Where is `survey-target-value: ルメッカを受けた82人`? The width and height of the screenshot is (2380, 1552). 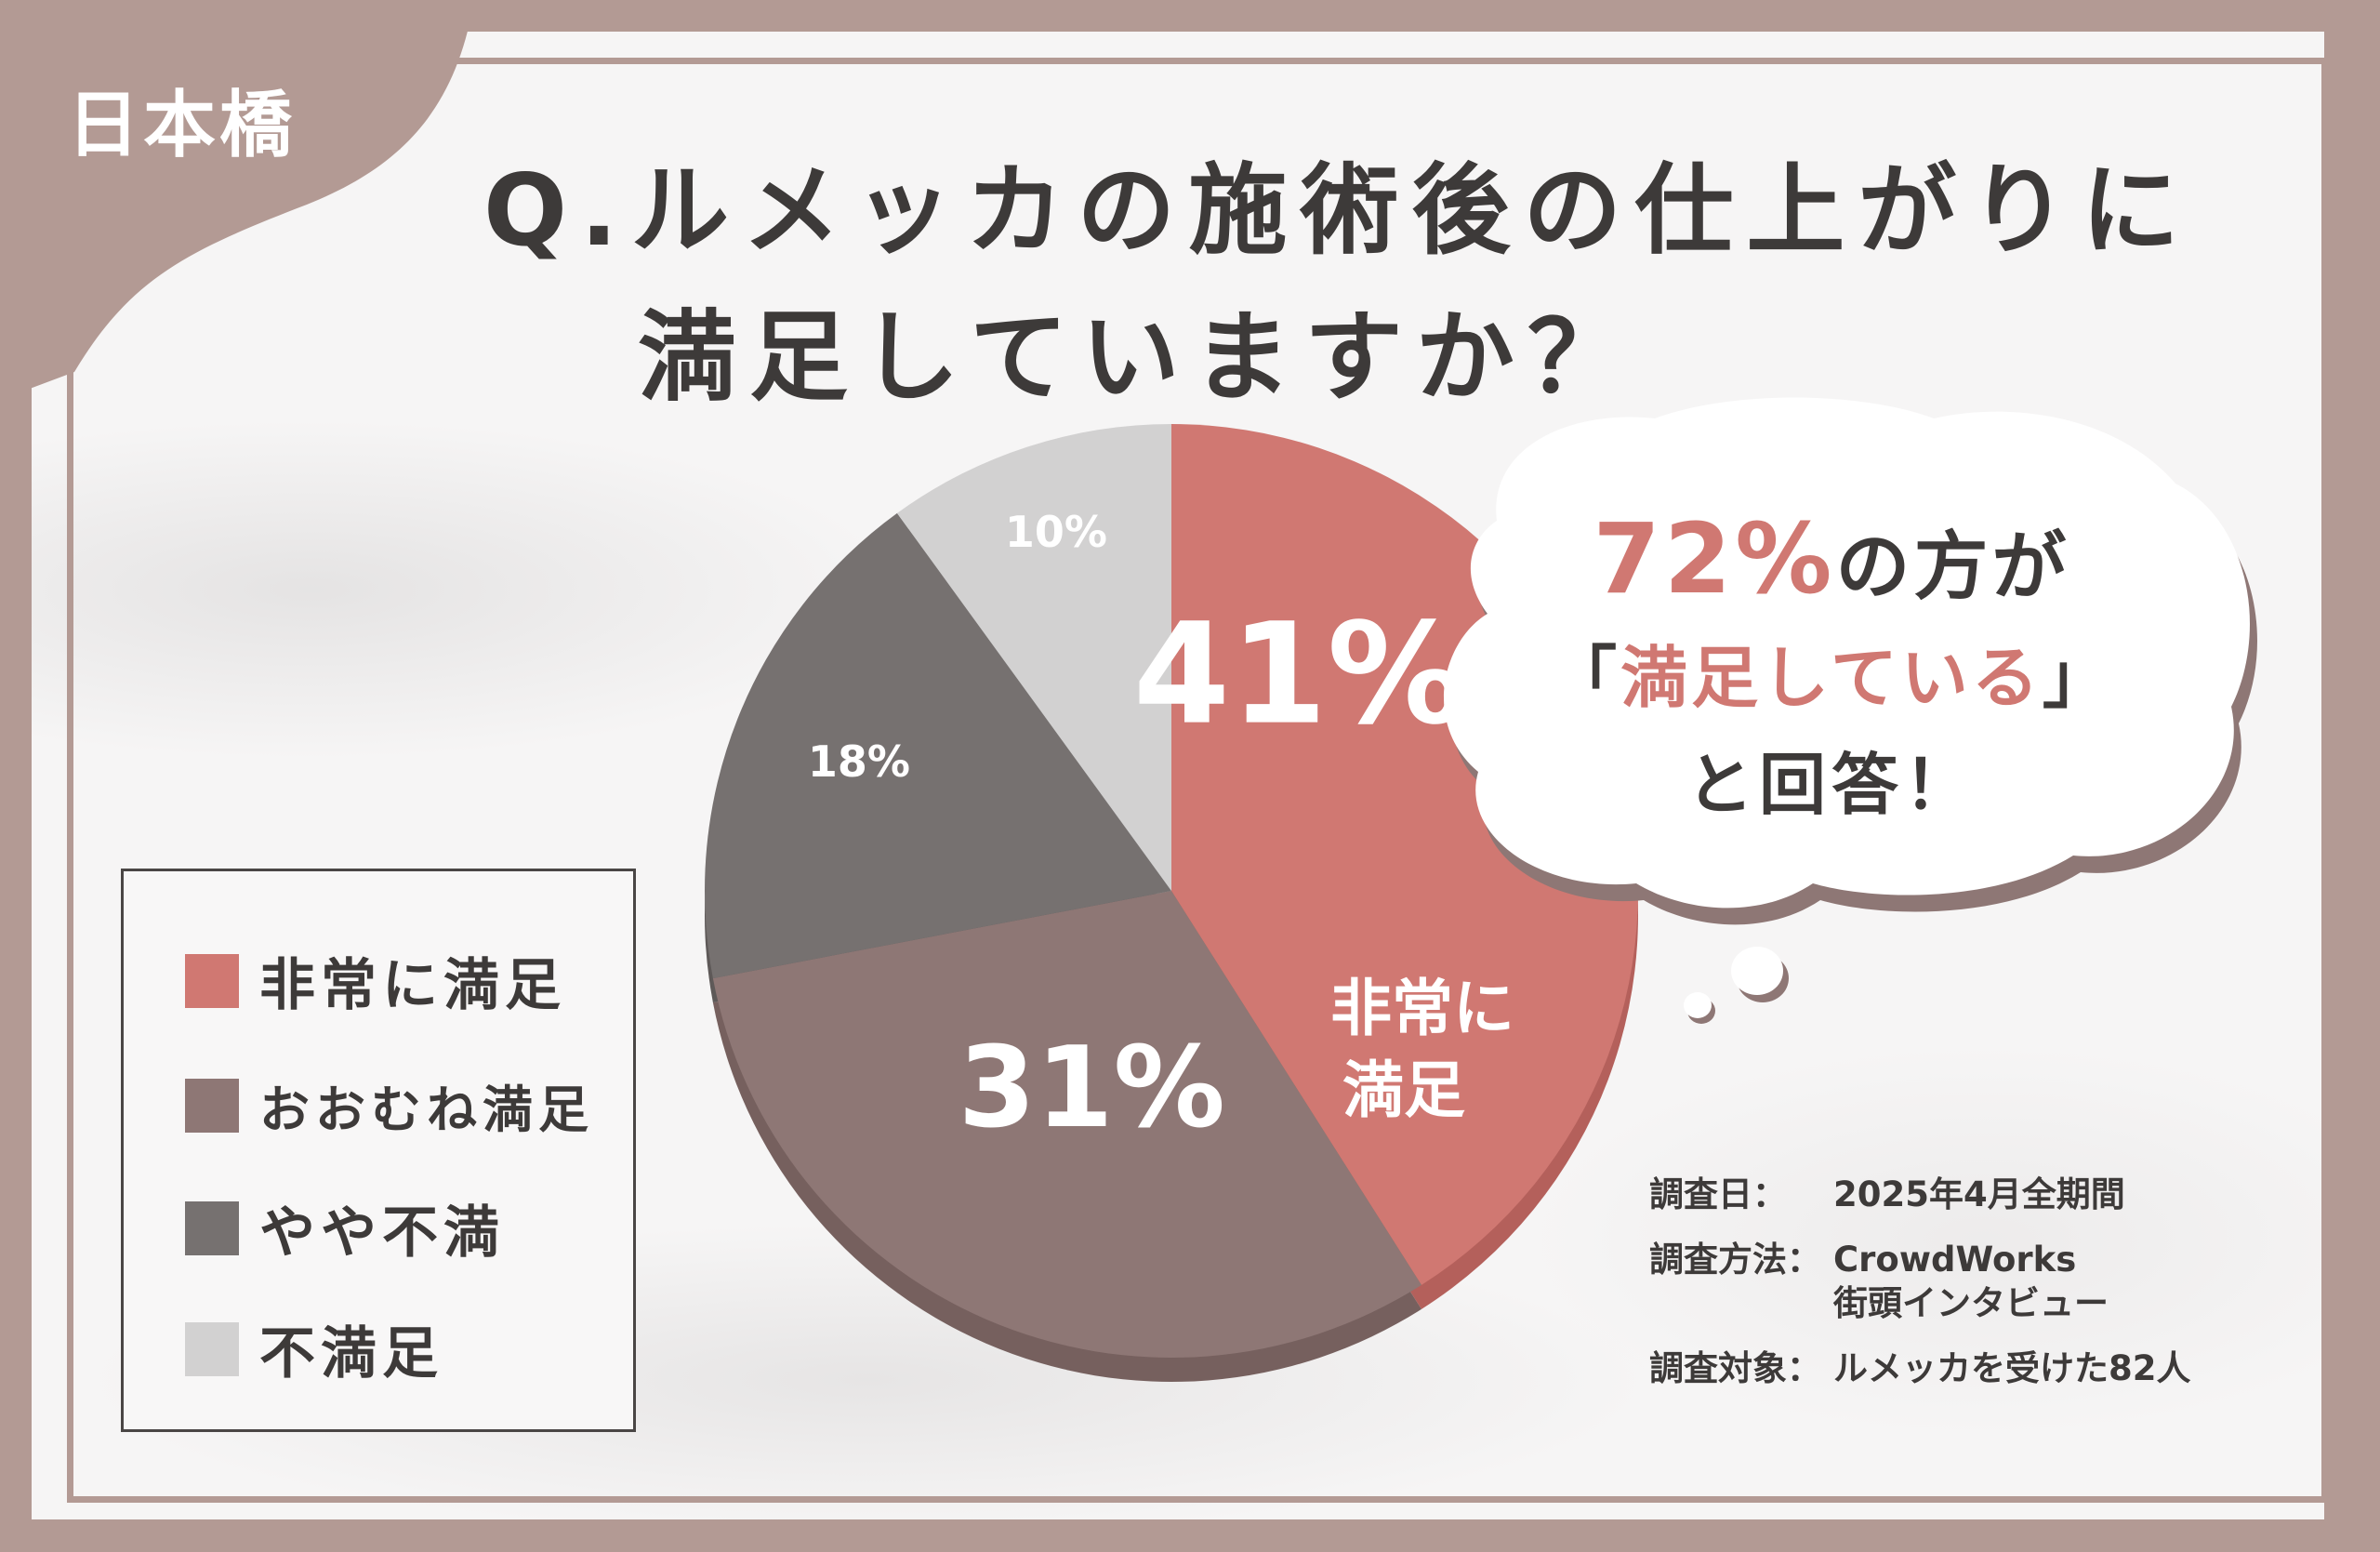
survey-target-value: ルメッカを受けた82人 is located at coordinates (2012, 1367).